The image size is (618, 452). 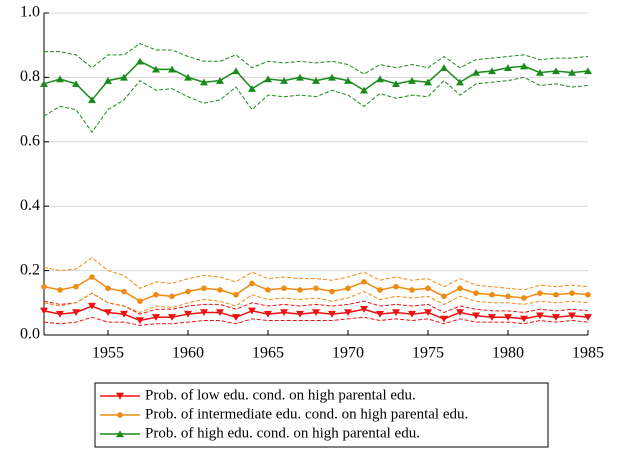 What do you see at coordinates (588, 353) in the screenshot?
I see `x-tick-label: 1985` at bounding box center [588, 353].